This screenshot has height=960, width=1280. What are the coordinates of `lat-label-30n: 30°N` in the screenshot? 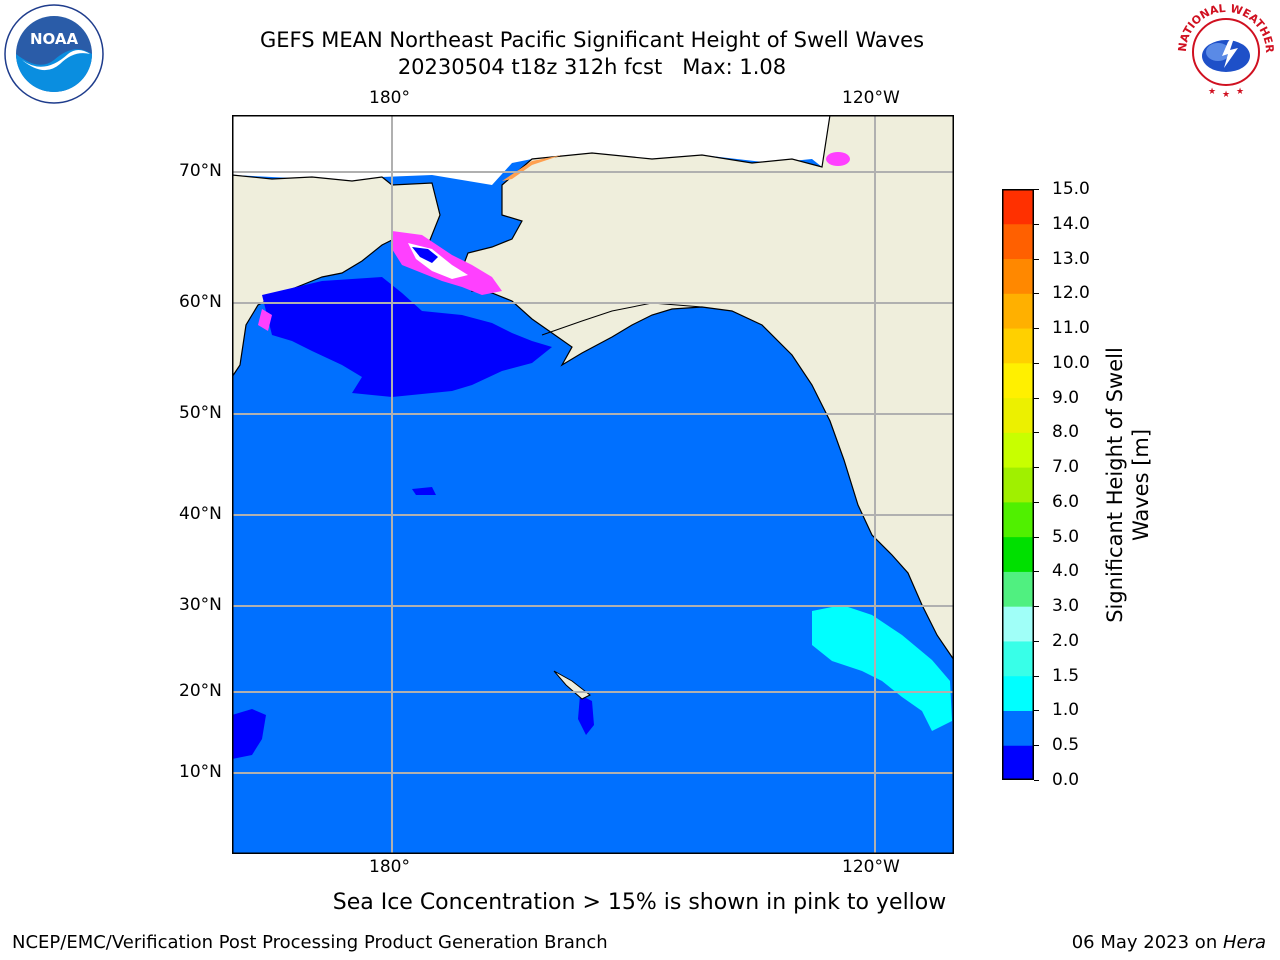 It's located at (200, 605).